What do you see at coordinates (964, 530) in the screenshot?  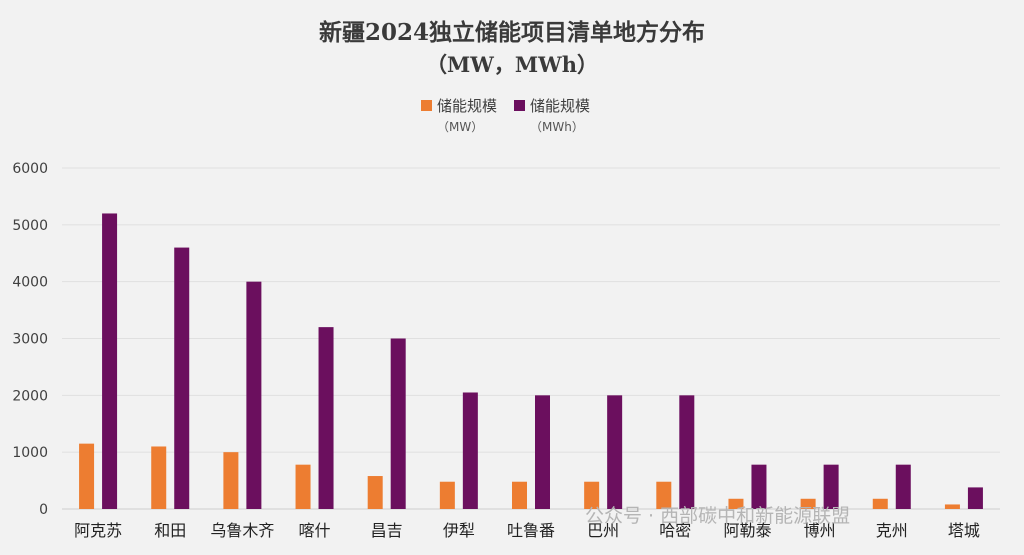 I see `x-category-label: 塔城` at bounding box center [964, 530].